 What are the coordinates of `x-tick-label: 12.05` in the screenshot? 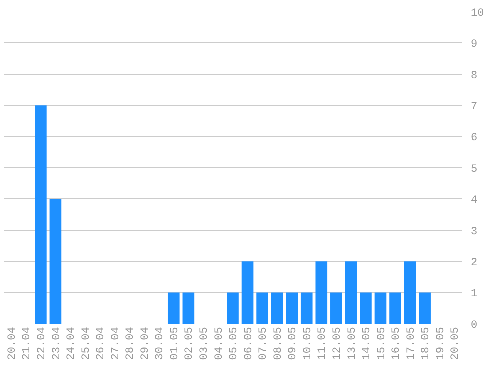 It's located at (338, 343).